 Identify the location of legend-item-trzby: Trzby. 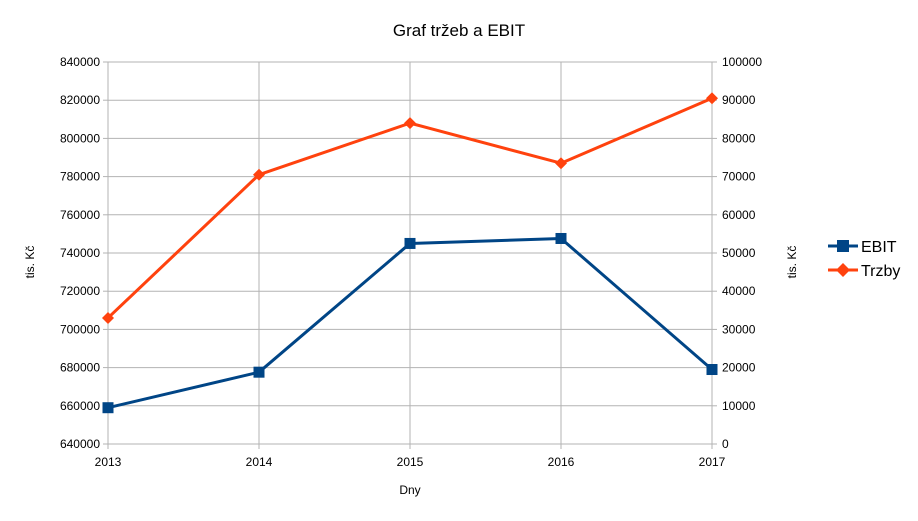
(864, 271).